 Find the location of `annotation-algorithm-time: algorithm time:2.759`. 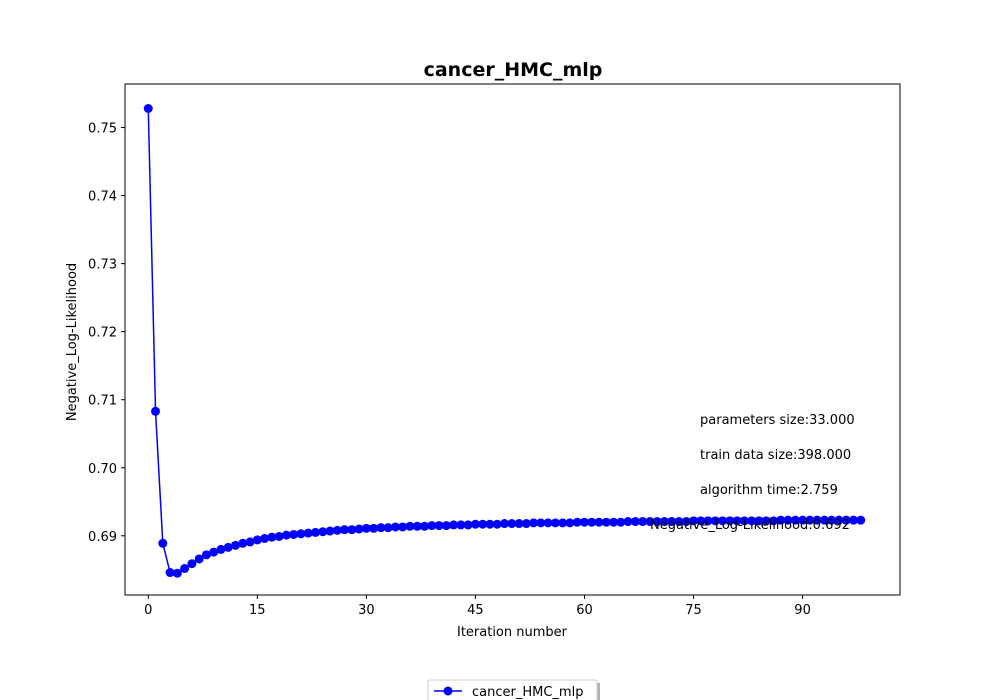

annotation-algorithm-time: algorithm time:2.759 is located at coordinates (769, 490).